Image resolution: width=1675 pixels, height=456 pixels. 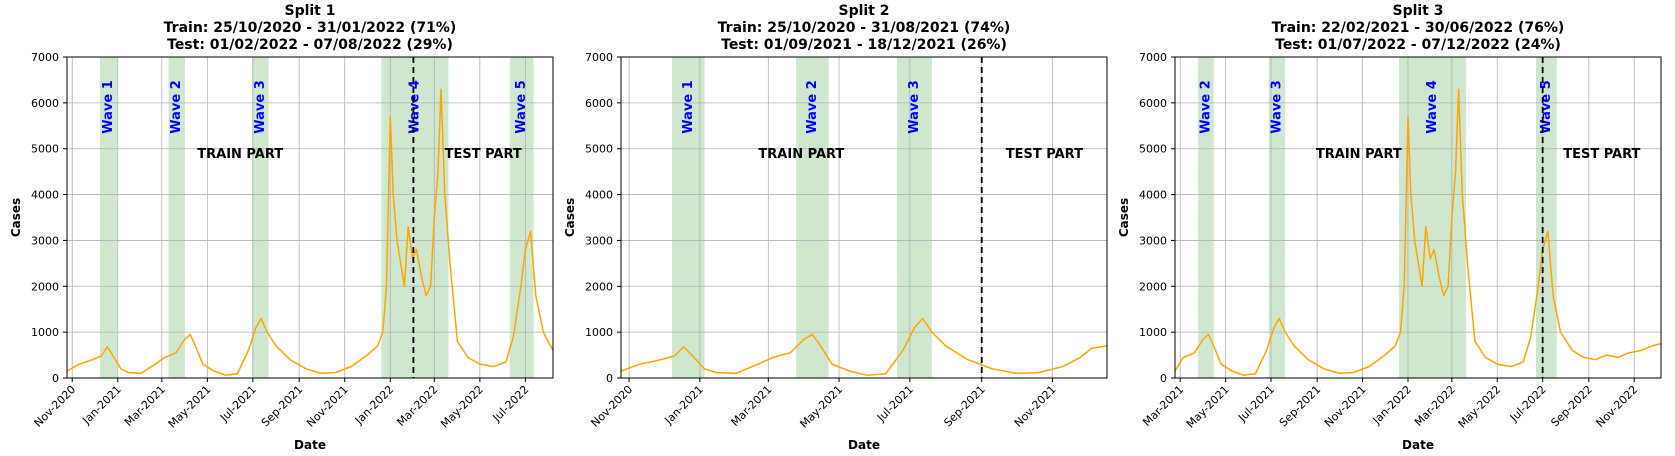 I want to click on cases-series-line, so click(x=864, y=346).